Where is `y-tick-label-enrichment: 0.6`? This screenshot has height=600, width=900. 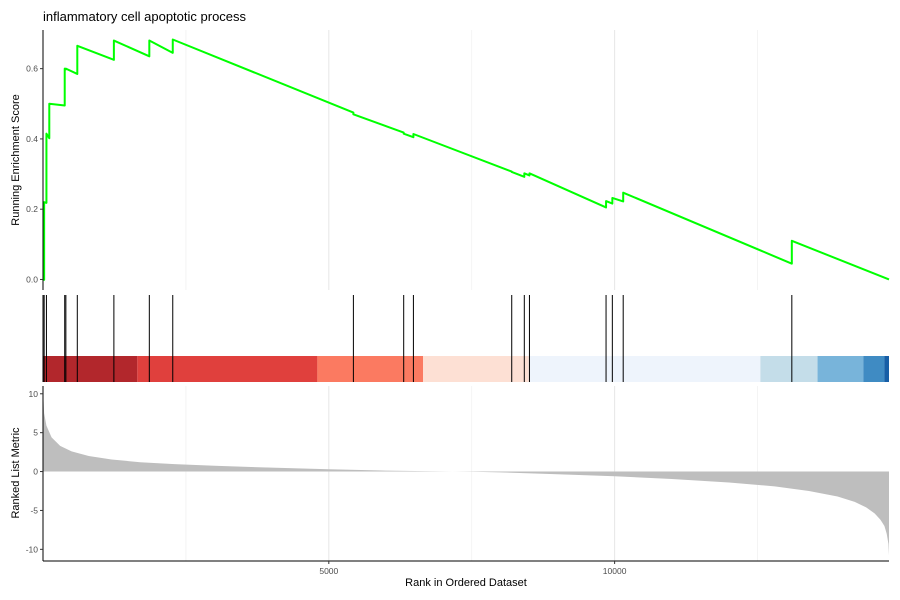 y-tick-label-enrichment: 0.6 is located at coordinates (32, 69).